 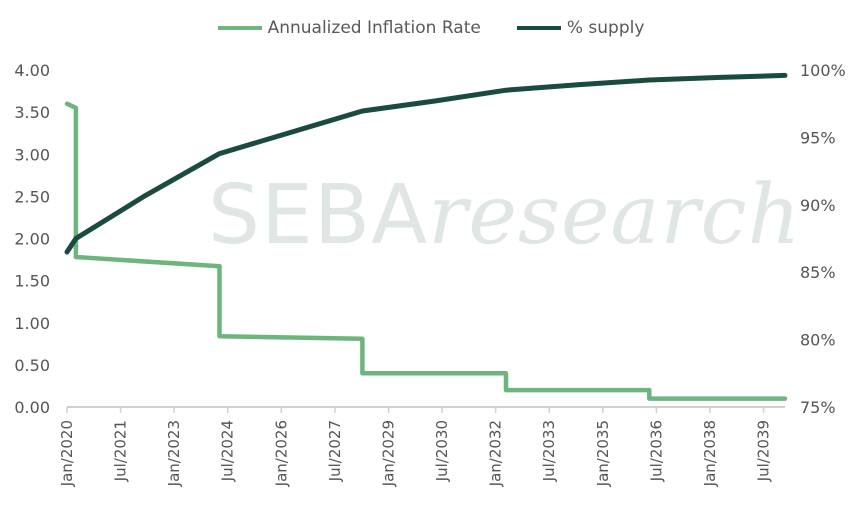 I want to click on x-tick-label: Jul/2039, so click(x=764, y=451).